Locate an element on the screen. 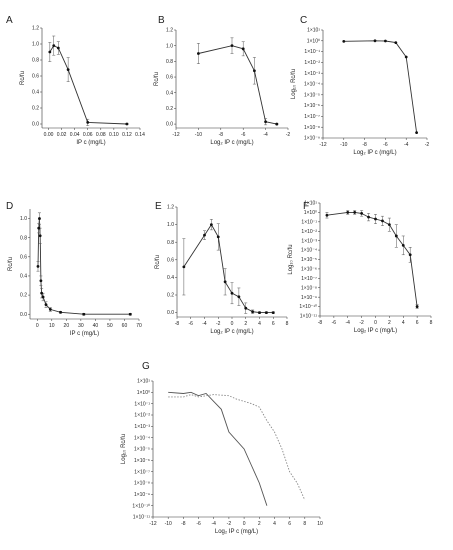  panel-letter: A is located at coordinates (9, 20).